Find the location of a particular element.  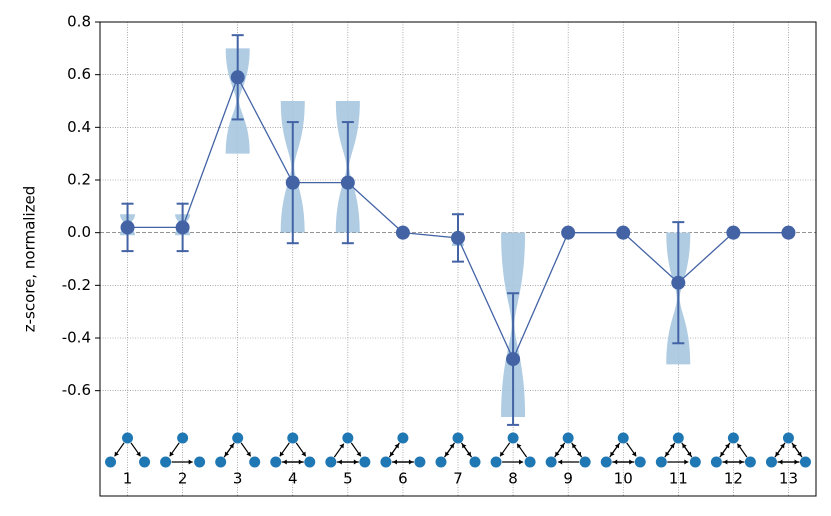

y-tick-label: -0.4 is located at coordinates (76, 338).